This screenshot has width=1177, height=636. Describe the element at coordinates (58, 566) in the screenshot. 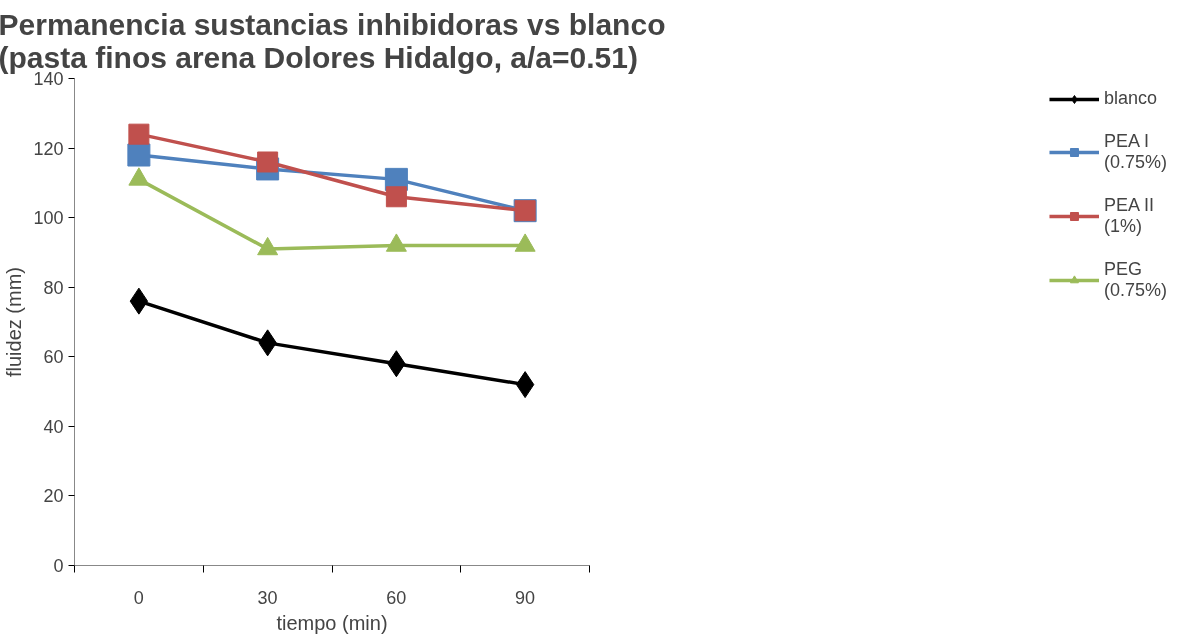

I see `y-tick-label: 0` at that location.